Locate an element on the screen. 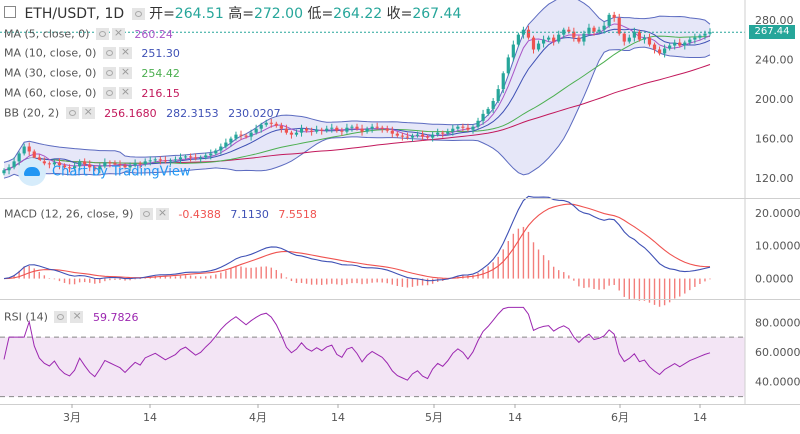 The height and width of the screenshot is (434, 800). collapse-icon is located at coordinates (10, 12).